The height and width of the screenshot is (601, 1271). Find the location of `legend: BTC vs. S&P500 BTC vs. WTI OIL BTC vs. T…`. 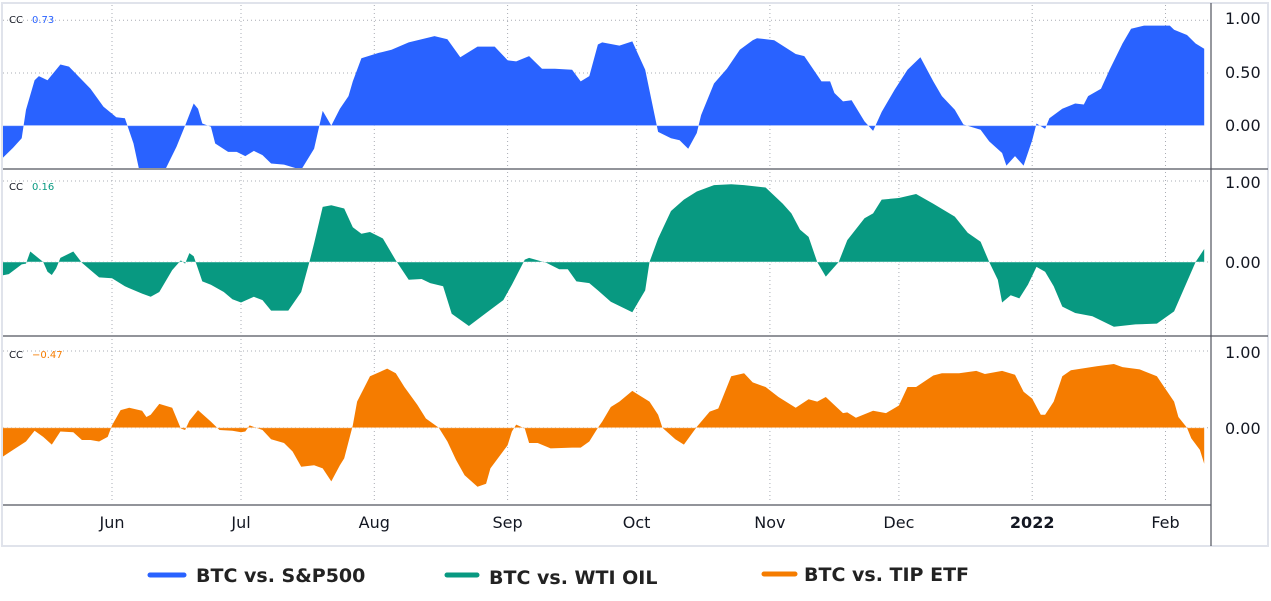

legend: BTC vs. S&P500 BTC vs. WTI OIL BTC vs. T… is located at coordinates (558, 576).